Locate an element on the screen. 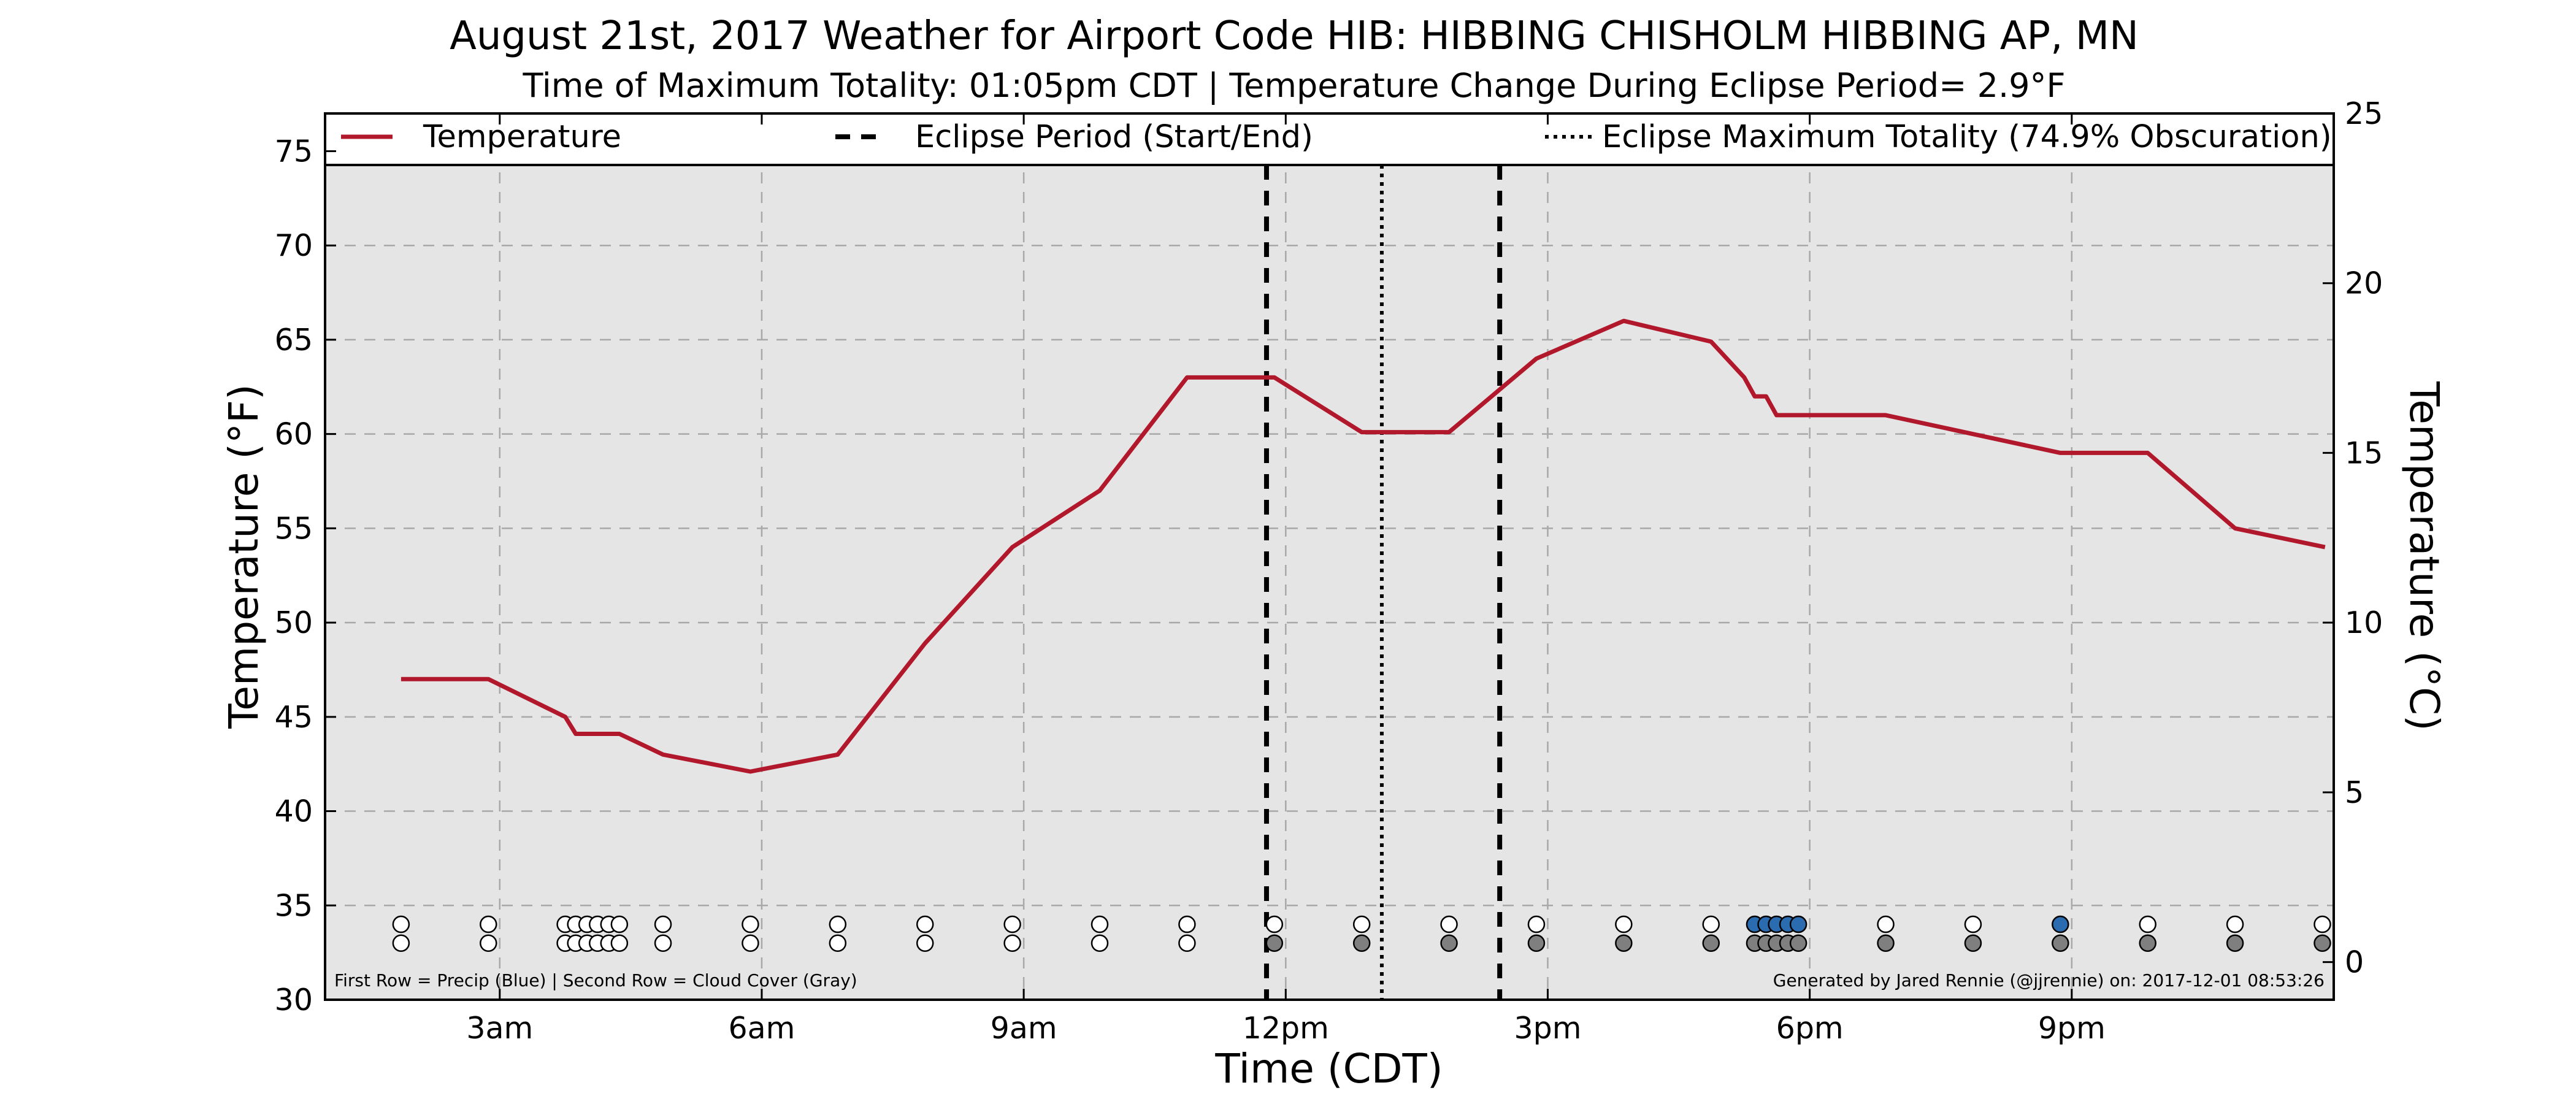 This screenshot has width=2576, height=1104. y-tick-label: 75 is located at coordinates (294, 151).